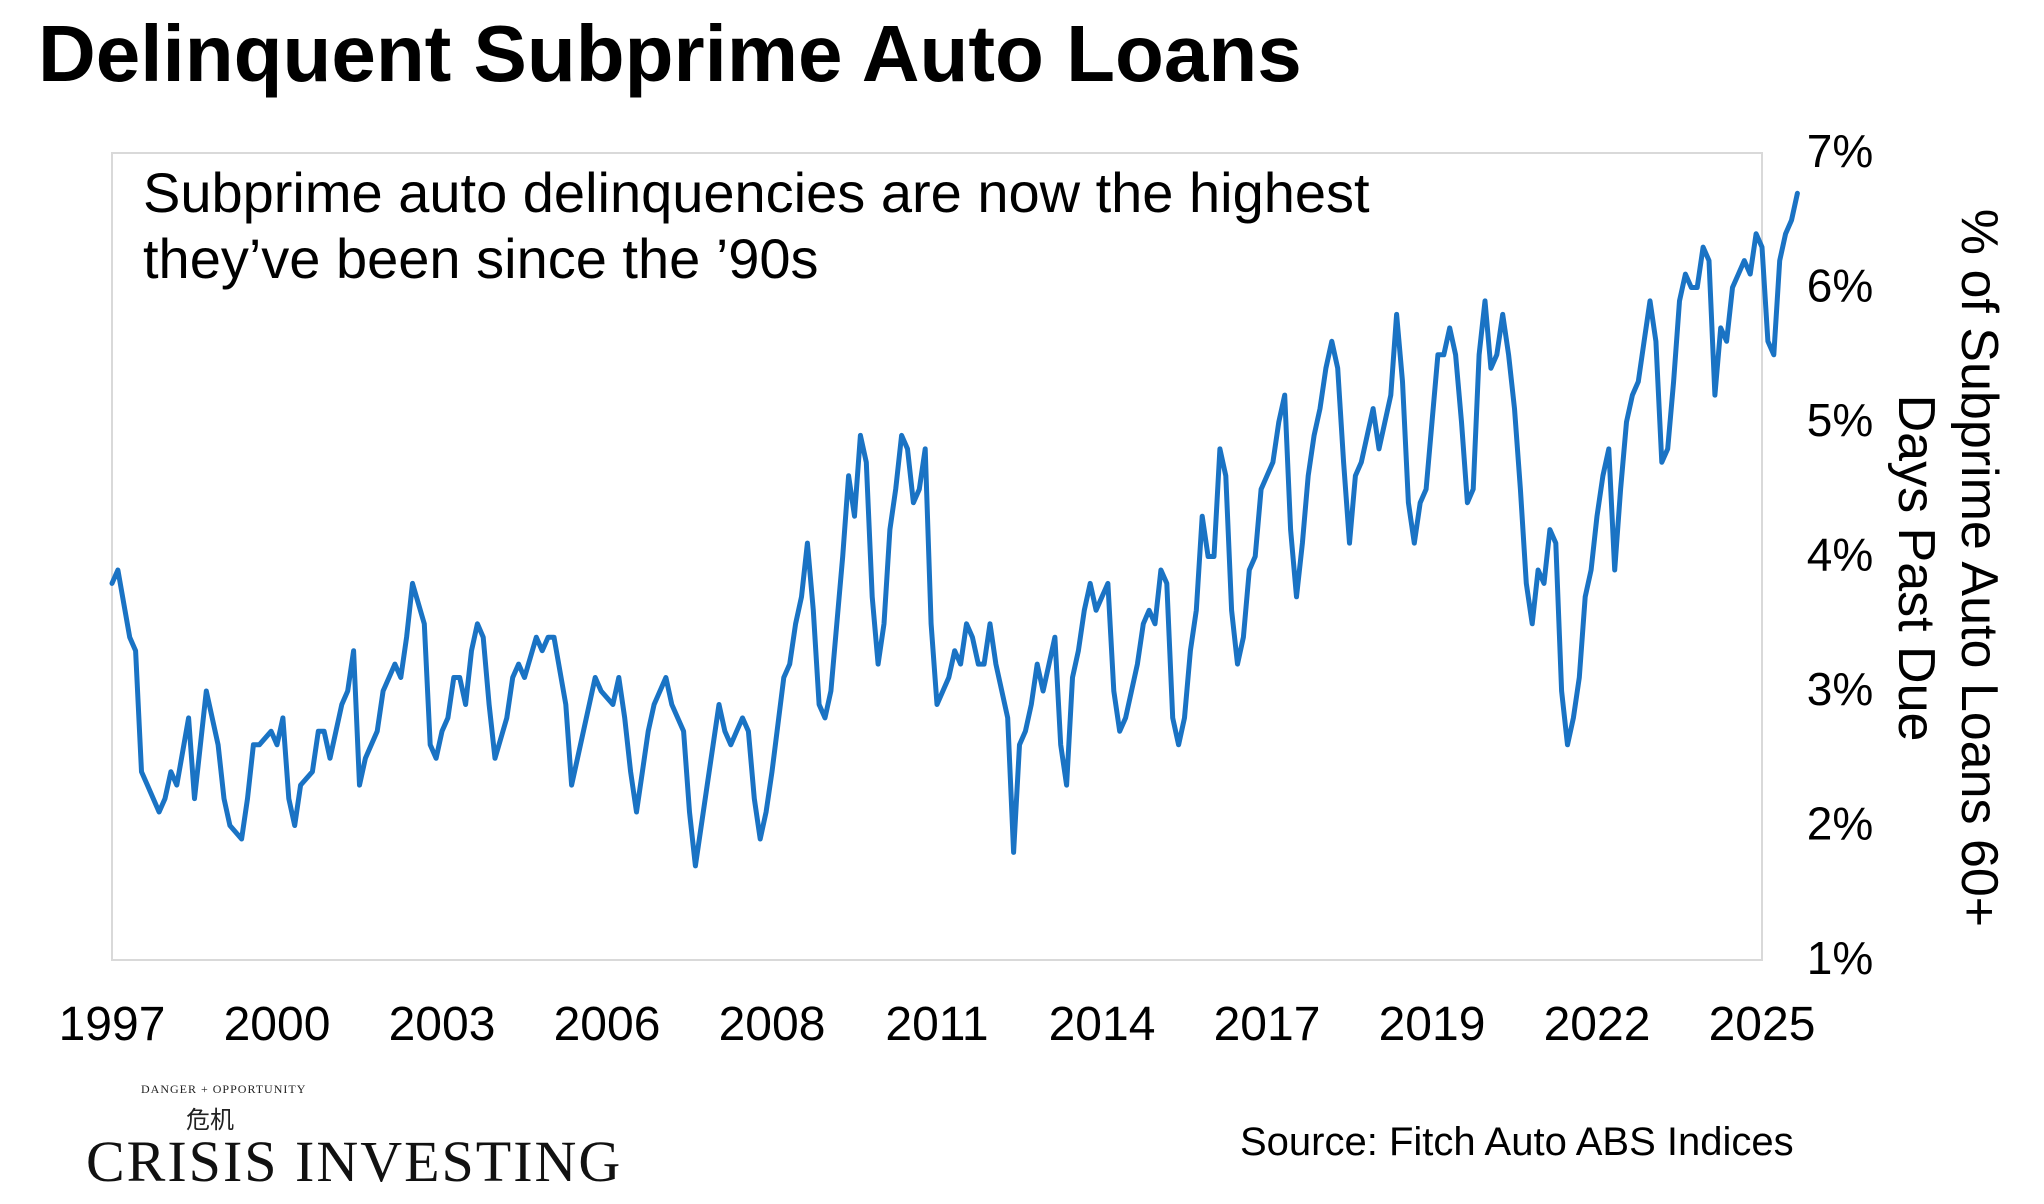  Describe the element at coordinates (607, 1024) in the screenshot. I see `x-tick-label: 2006` at that location.